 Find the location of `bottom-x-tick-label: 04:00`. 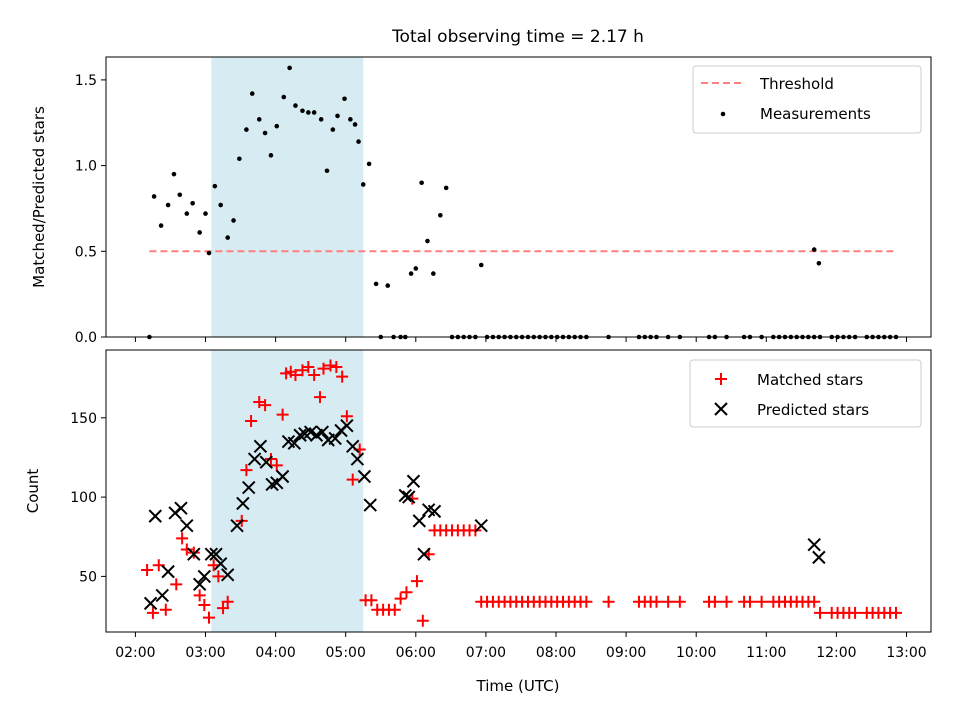

bottom-x-tick-label: 04:00 is located at coordinates (275, 653).